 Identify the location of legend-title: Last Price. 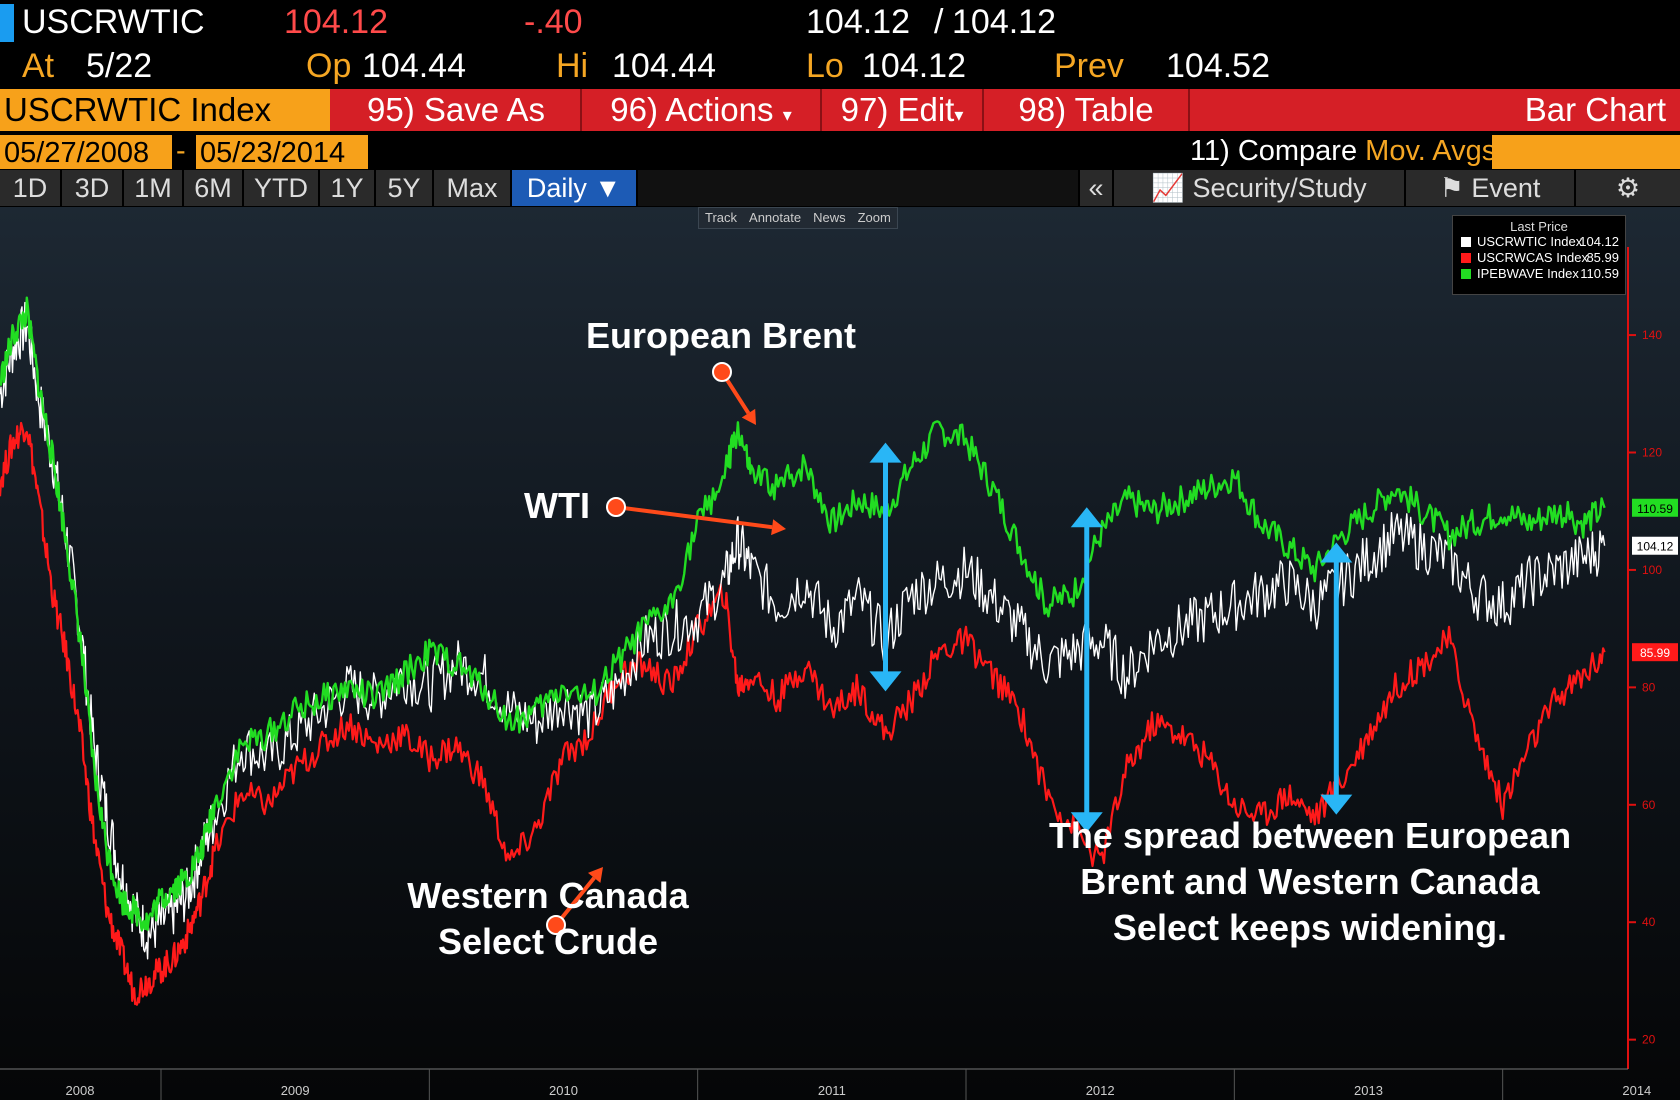
(1539, 226).